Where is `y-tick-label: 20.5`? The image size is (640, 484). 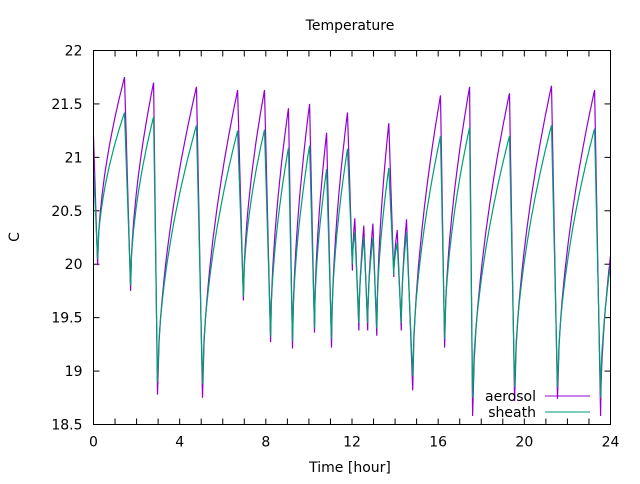 y-tick-label: 20.5 is located at coordinates (66, 212).